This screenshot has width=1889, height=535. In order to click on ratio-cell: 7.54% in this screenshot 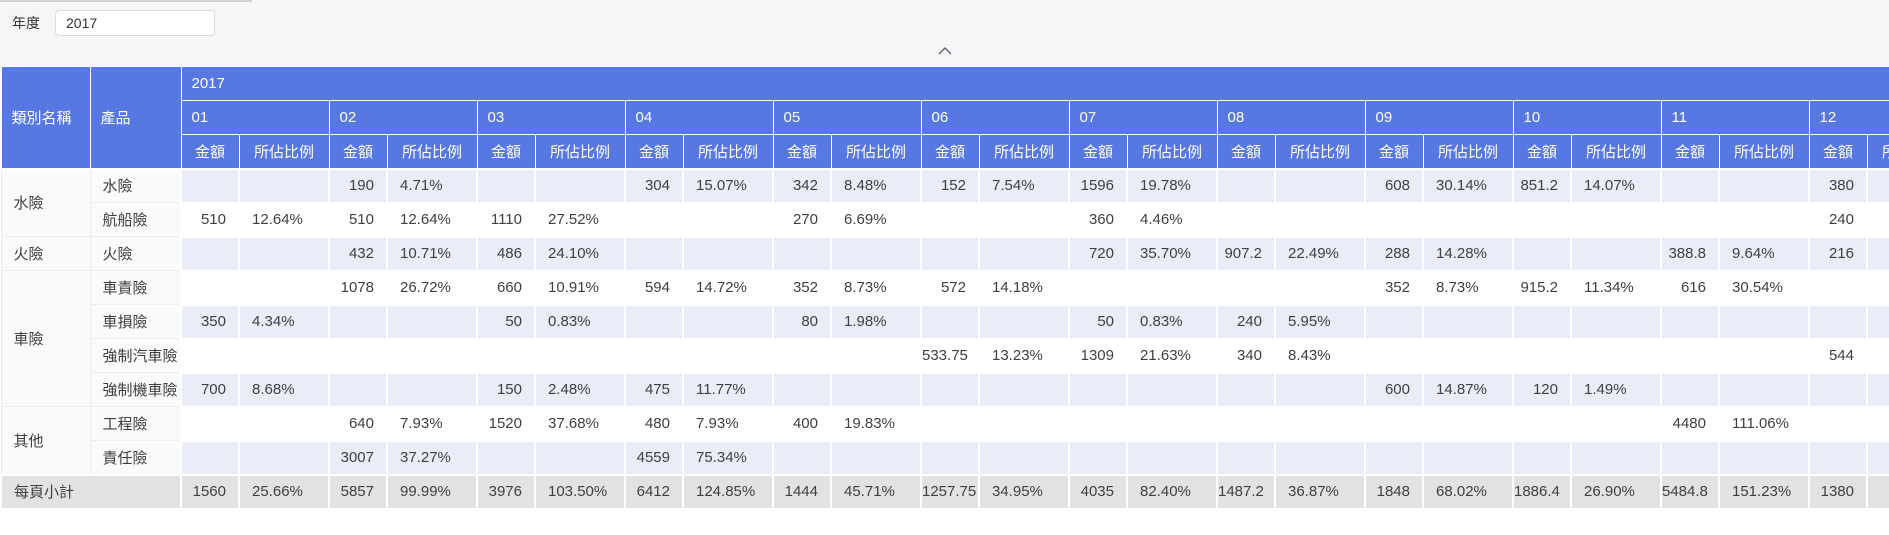, I will do `click(1024, 185)`.